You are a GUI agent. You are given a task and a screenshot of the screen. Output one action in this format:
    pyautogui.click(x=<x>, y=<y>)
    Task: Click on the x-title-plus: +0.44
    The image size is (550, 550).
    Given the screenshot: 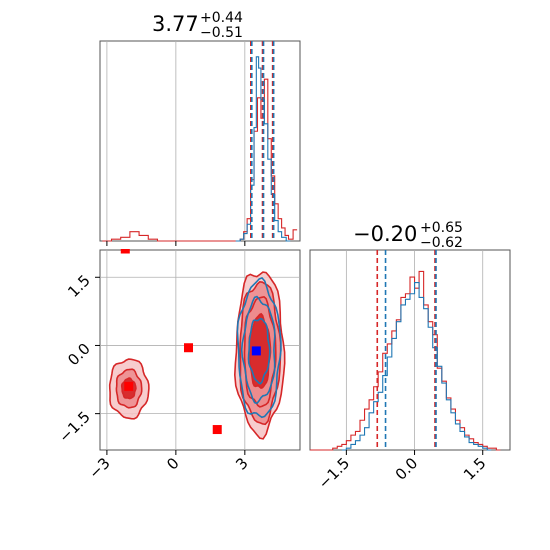 What is the action you would take?
    pyautogui.click(x=221, y=18)
    